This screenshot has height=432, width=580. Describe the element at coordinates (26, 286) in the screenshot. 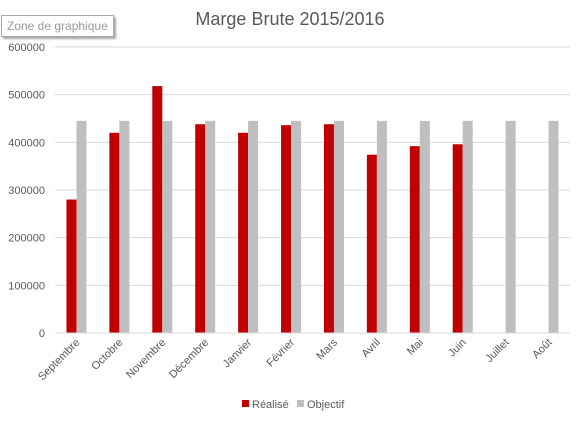

I see `y-tick-label: 100000` at that location.